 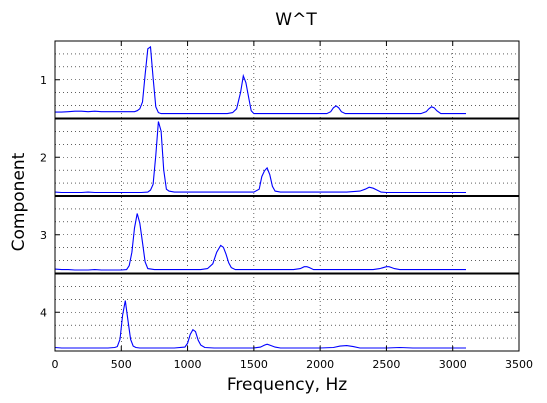 I want to click on y-tick-label: 3, so click(x=43, y=235).